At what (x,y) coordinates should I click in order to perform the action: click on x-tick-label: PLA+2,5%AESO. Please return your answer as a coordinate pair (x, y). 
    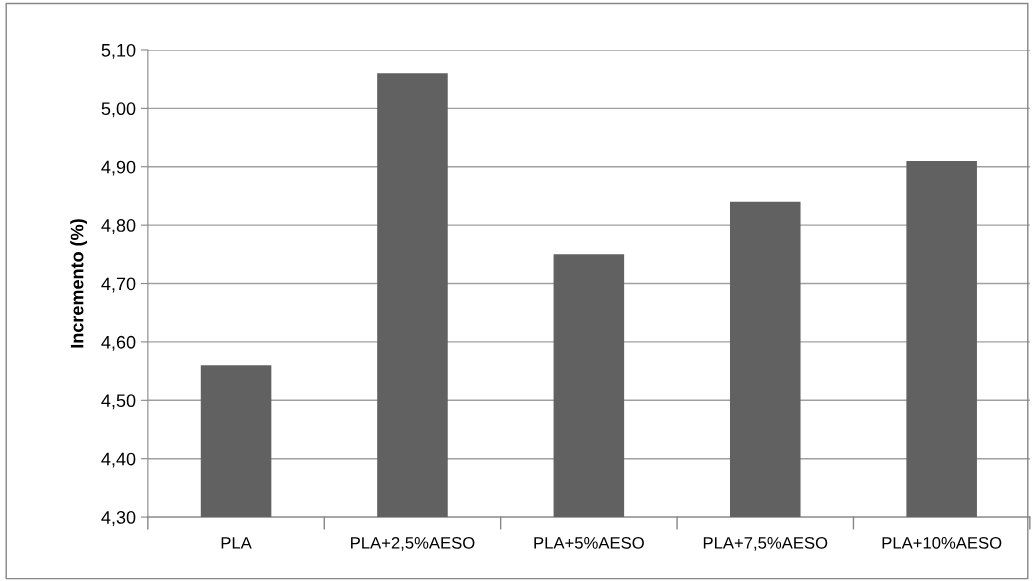
    Looking at the image, I should click on (413, 543).